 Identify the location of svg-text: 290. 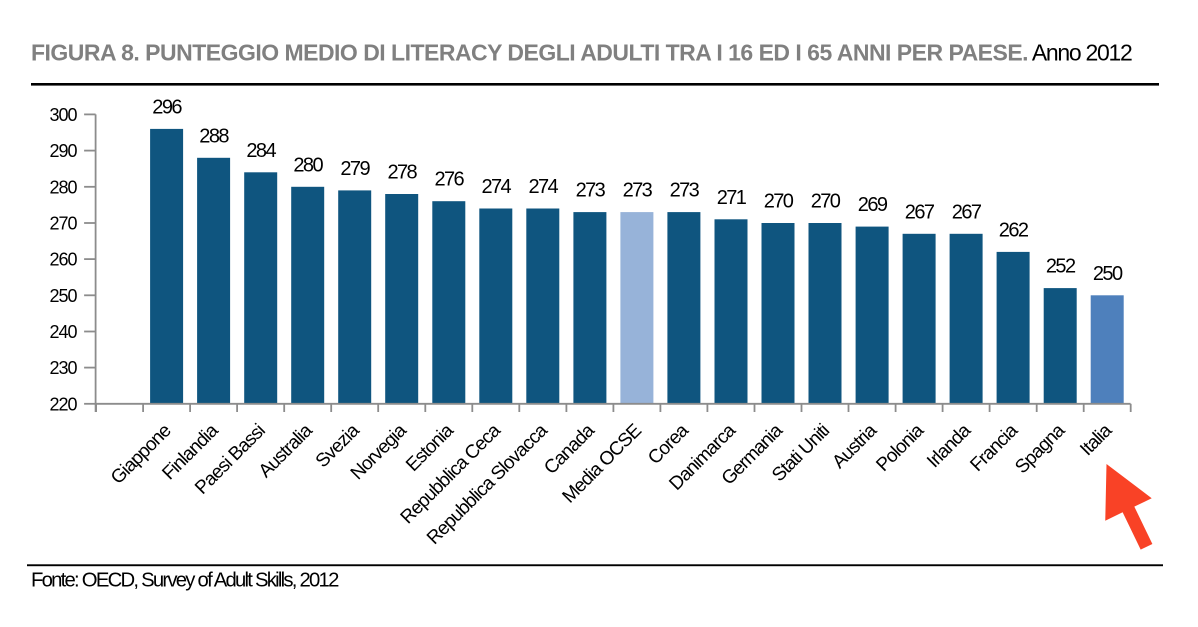
(63, 151).